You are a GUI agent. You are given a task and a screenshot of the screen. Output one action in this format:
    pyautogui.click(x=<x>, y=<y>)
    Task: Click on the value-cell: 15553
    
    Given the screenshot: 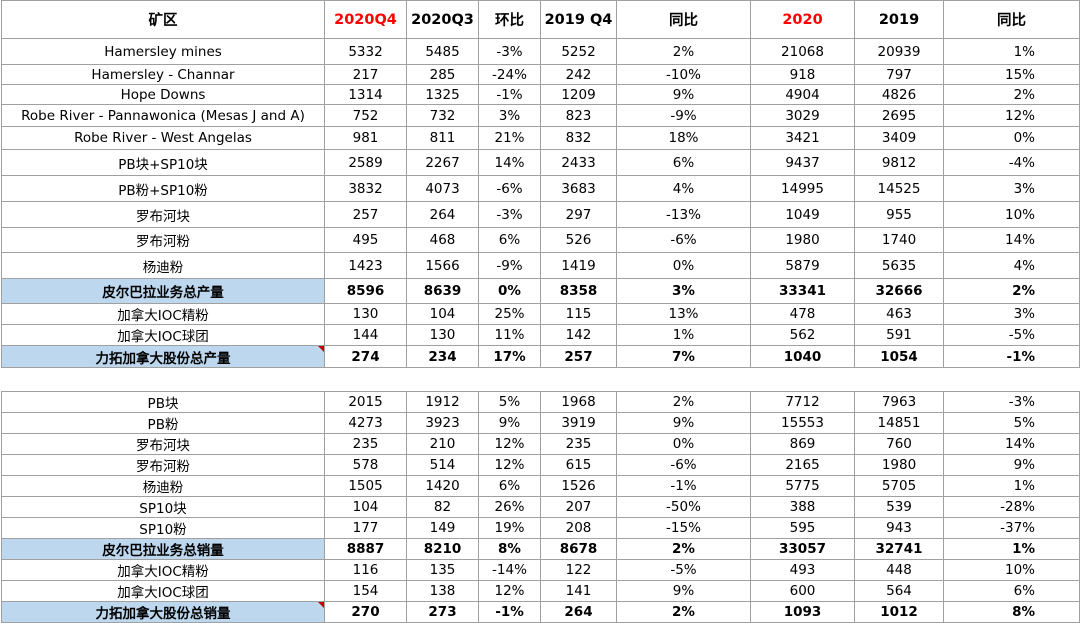 What is the action you would take?
    pyautogui.click(x=802, y=423)
    